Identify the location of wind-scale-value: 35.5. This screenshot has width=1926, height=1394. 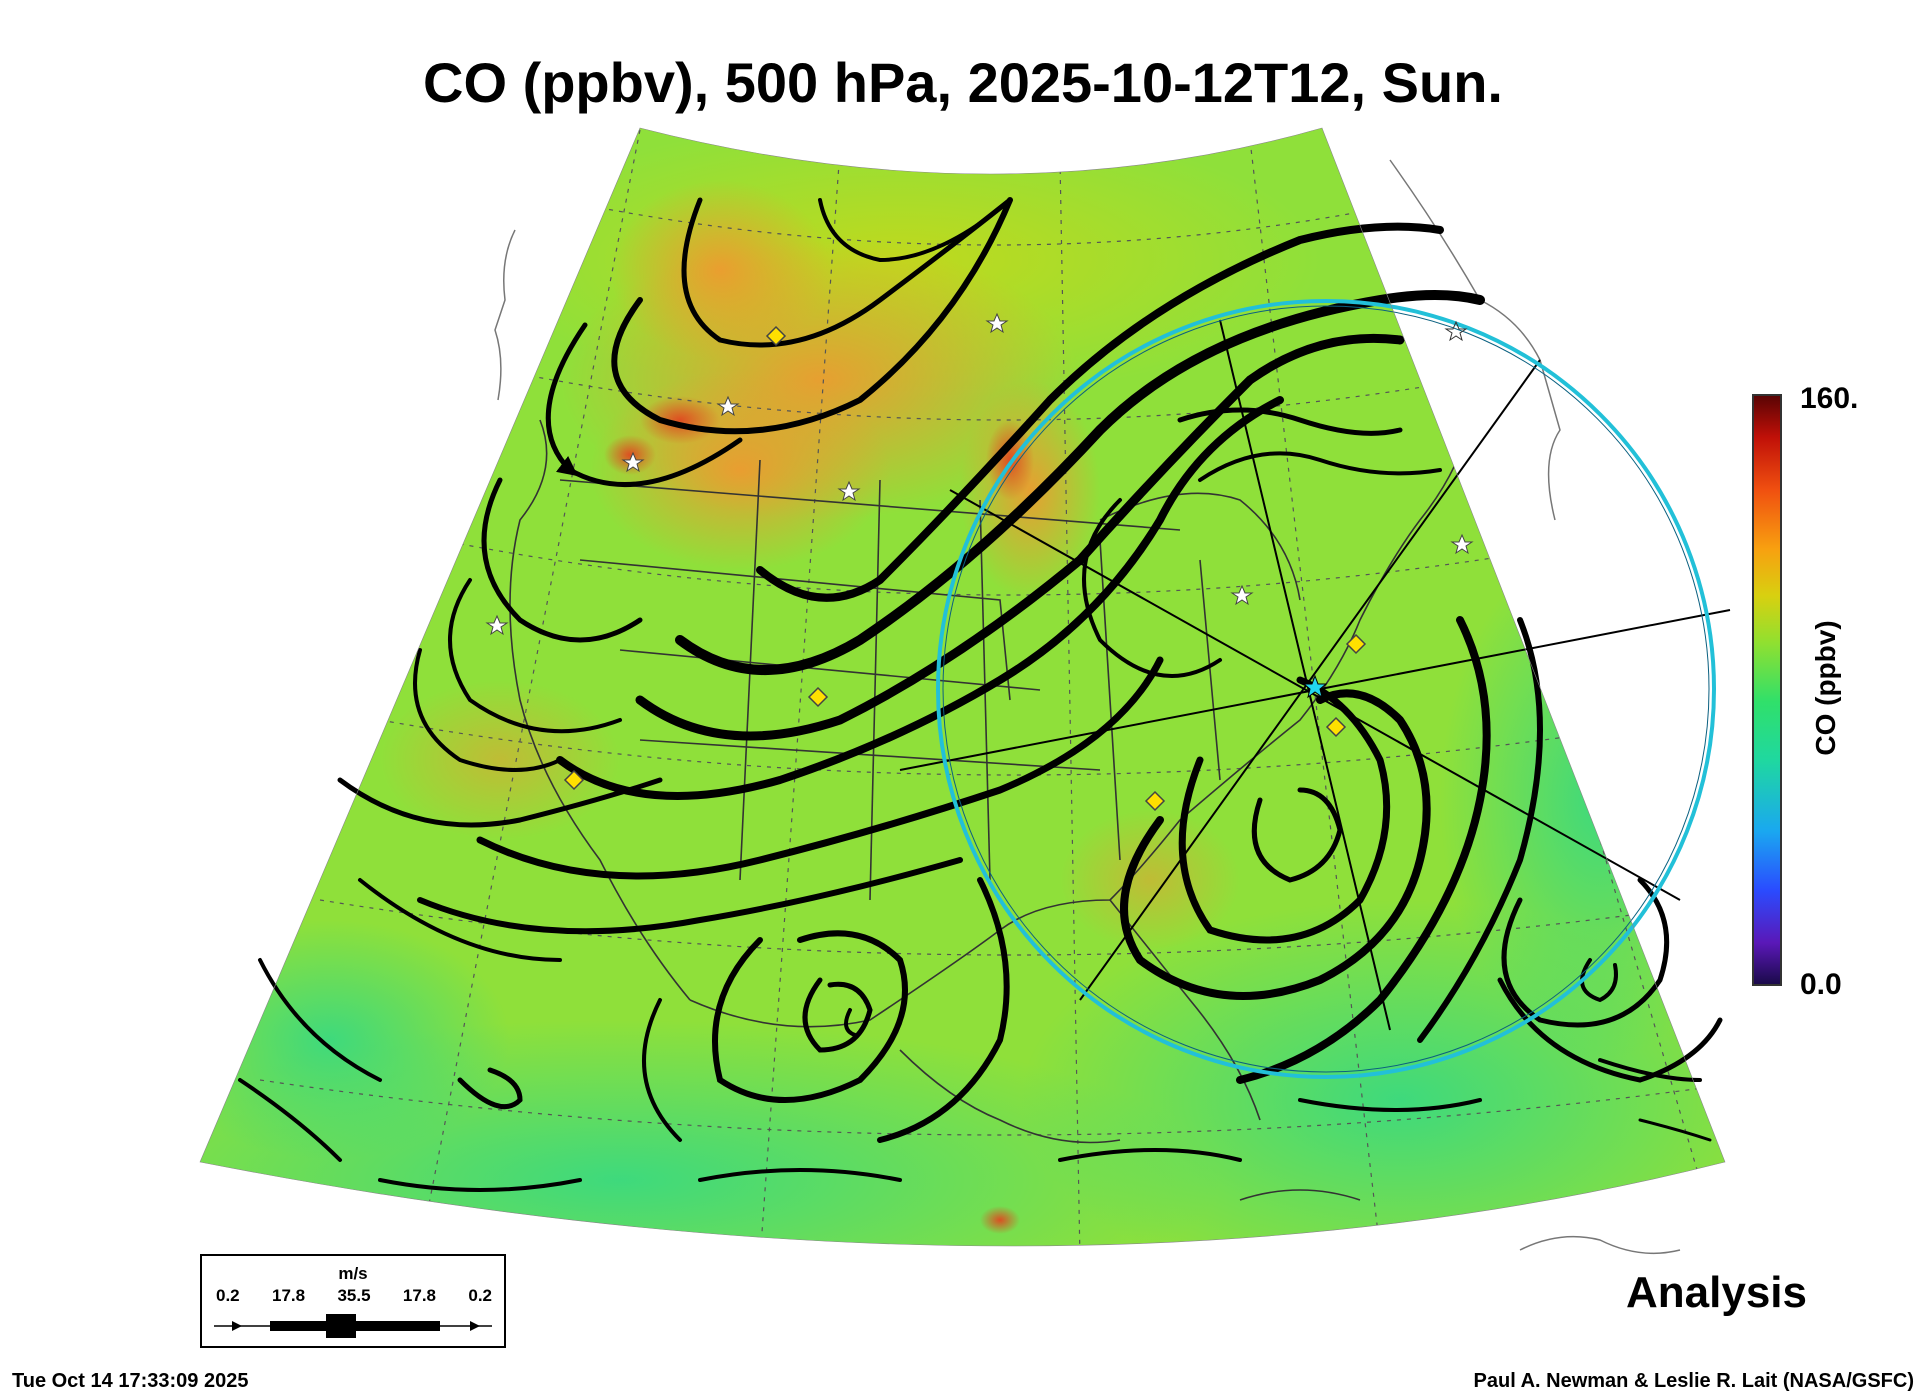
(354, 1295).